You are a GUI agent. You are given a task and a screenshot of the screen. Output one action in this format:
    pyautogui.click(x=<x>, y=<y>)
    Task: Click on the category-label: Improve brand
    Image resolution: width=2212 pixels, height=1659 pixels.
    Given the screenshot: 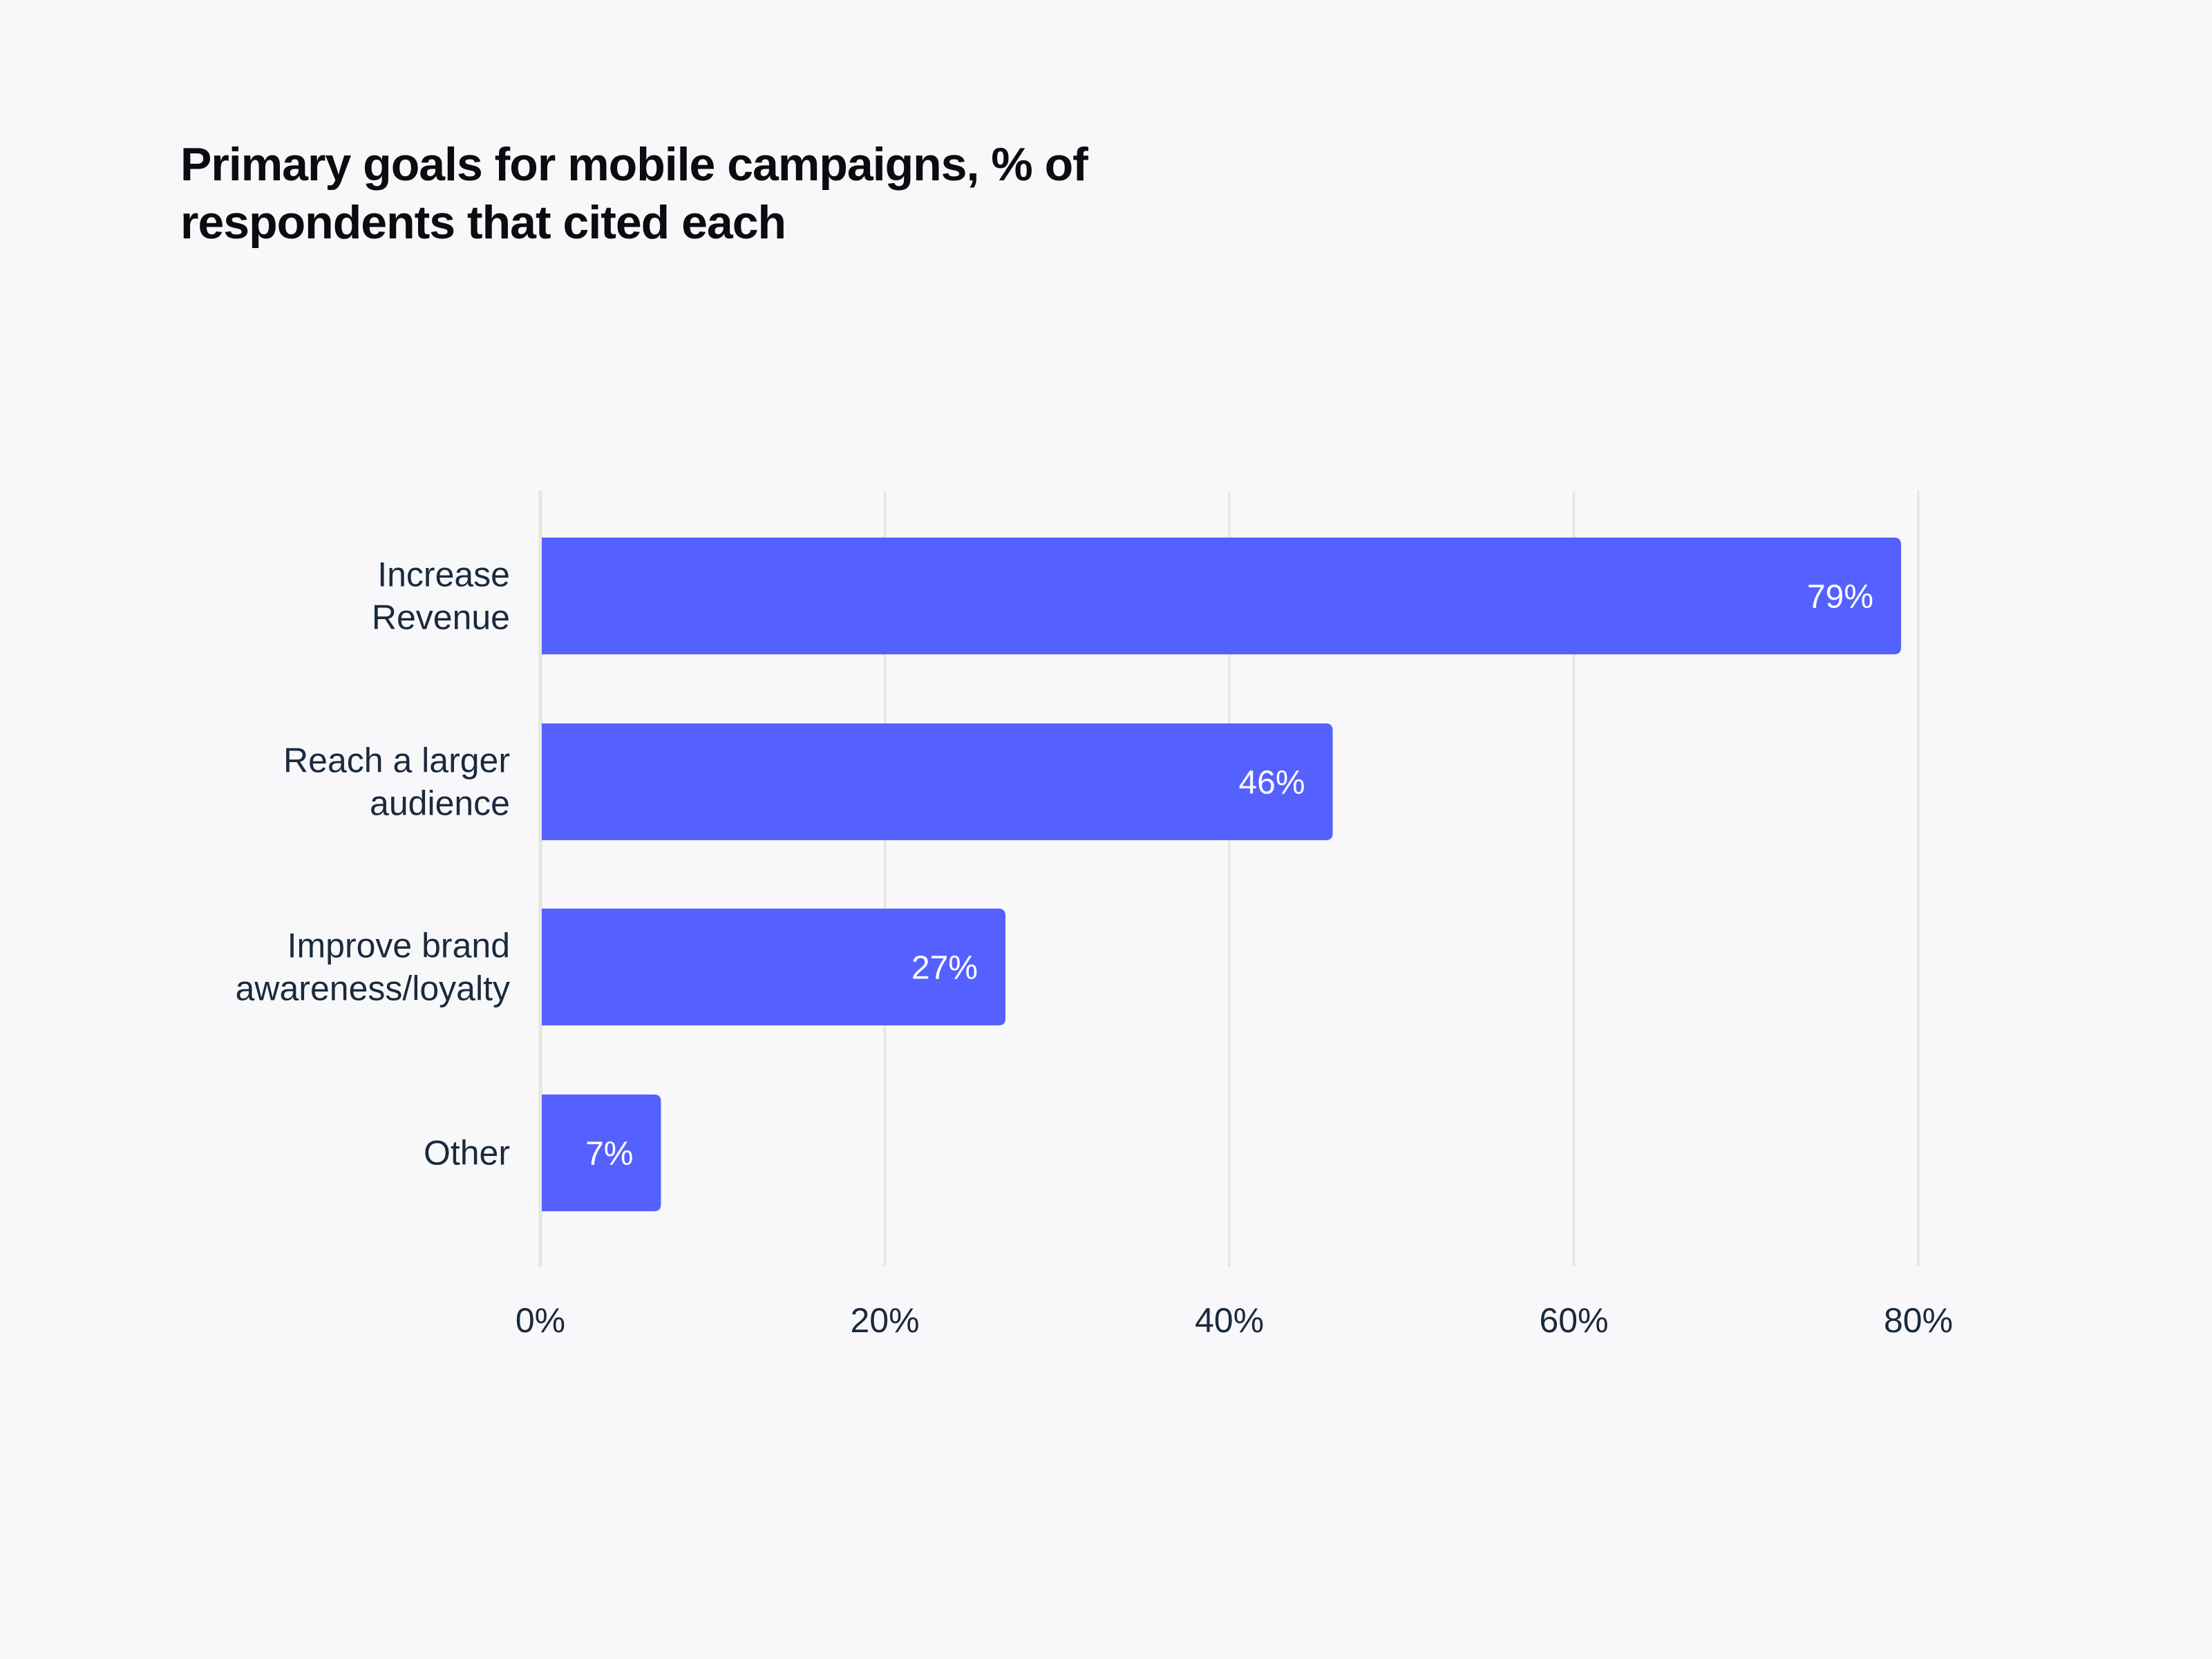 What is the action you would take?
    pyautogui.click(x=398, y=946)
    